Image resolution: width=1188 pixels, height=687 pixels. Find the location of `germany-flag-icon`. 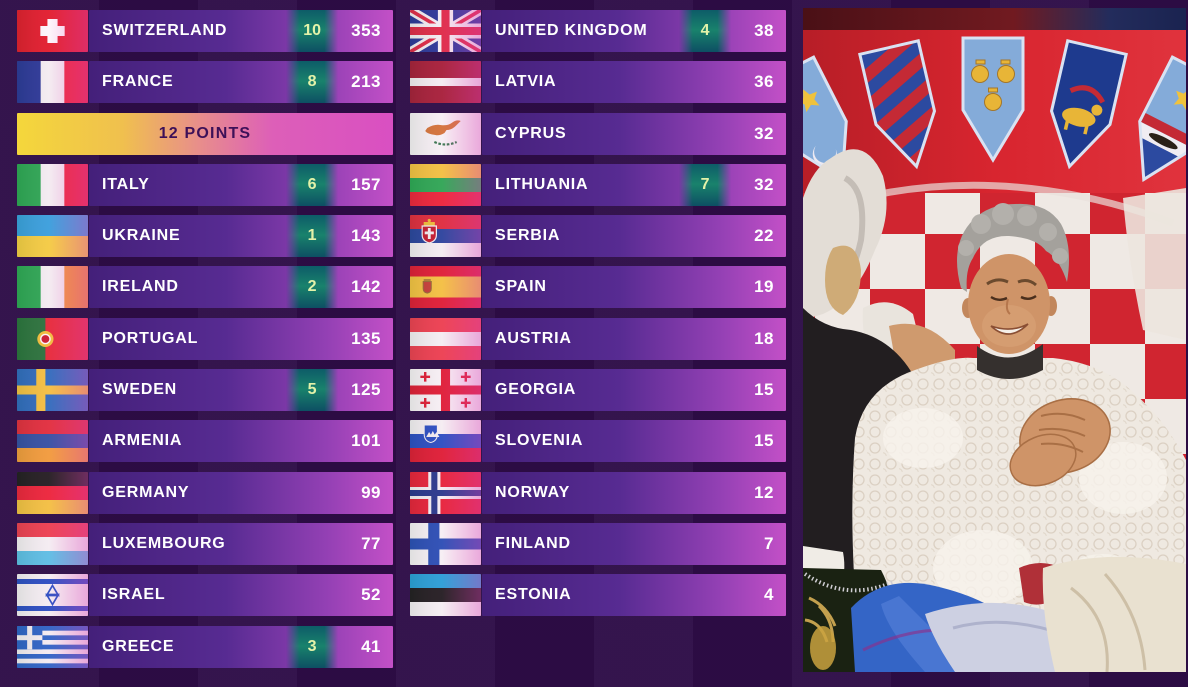

germany-flag-icon is located at coordinates (52, 492).